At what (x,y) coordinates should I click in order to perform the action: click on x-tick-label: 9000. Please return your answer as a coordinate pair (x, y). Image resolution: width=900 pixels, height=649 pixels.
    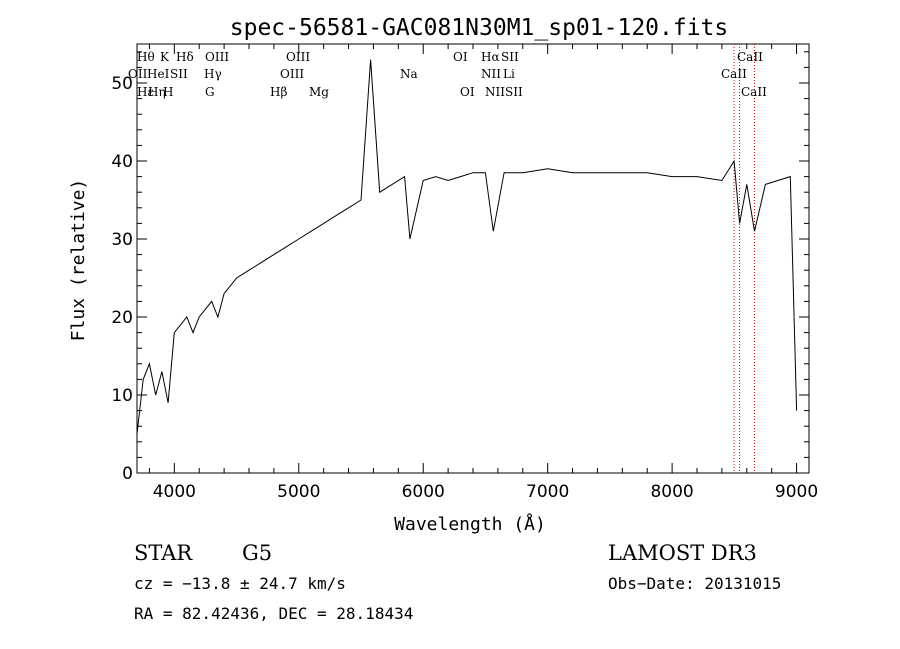
    Looking at the image, I should click on (796, 492).